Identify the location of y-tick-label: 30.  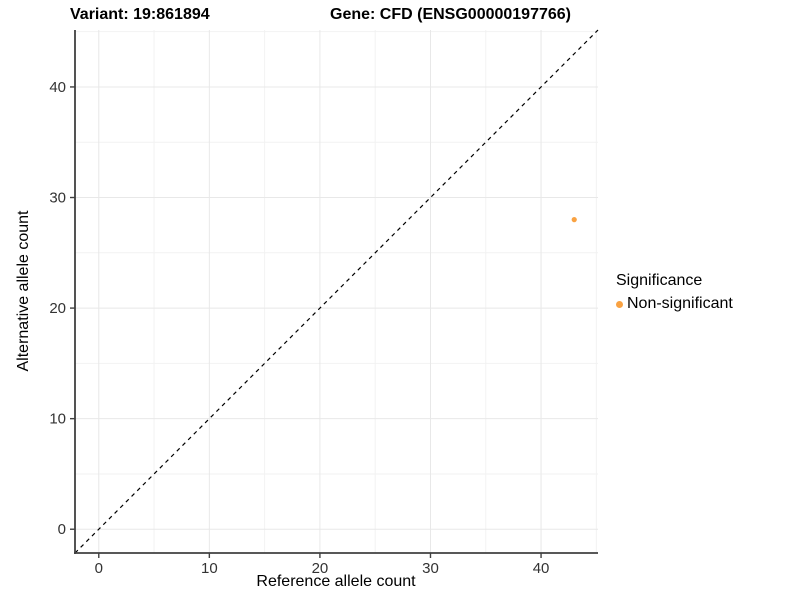
(57, 198).